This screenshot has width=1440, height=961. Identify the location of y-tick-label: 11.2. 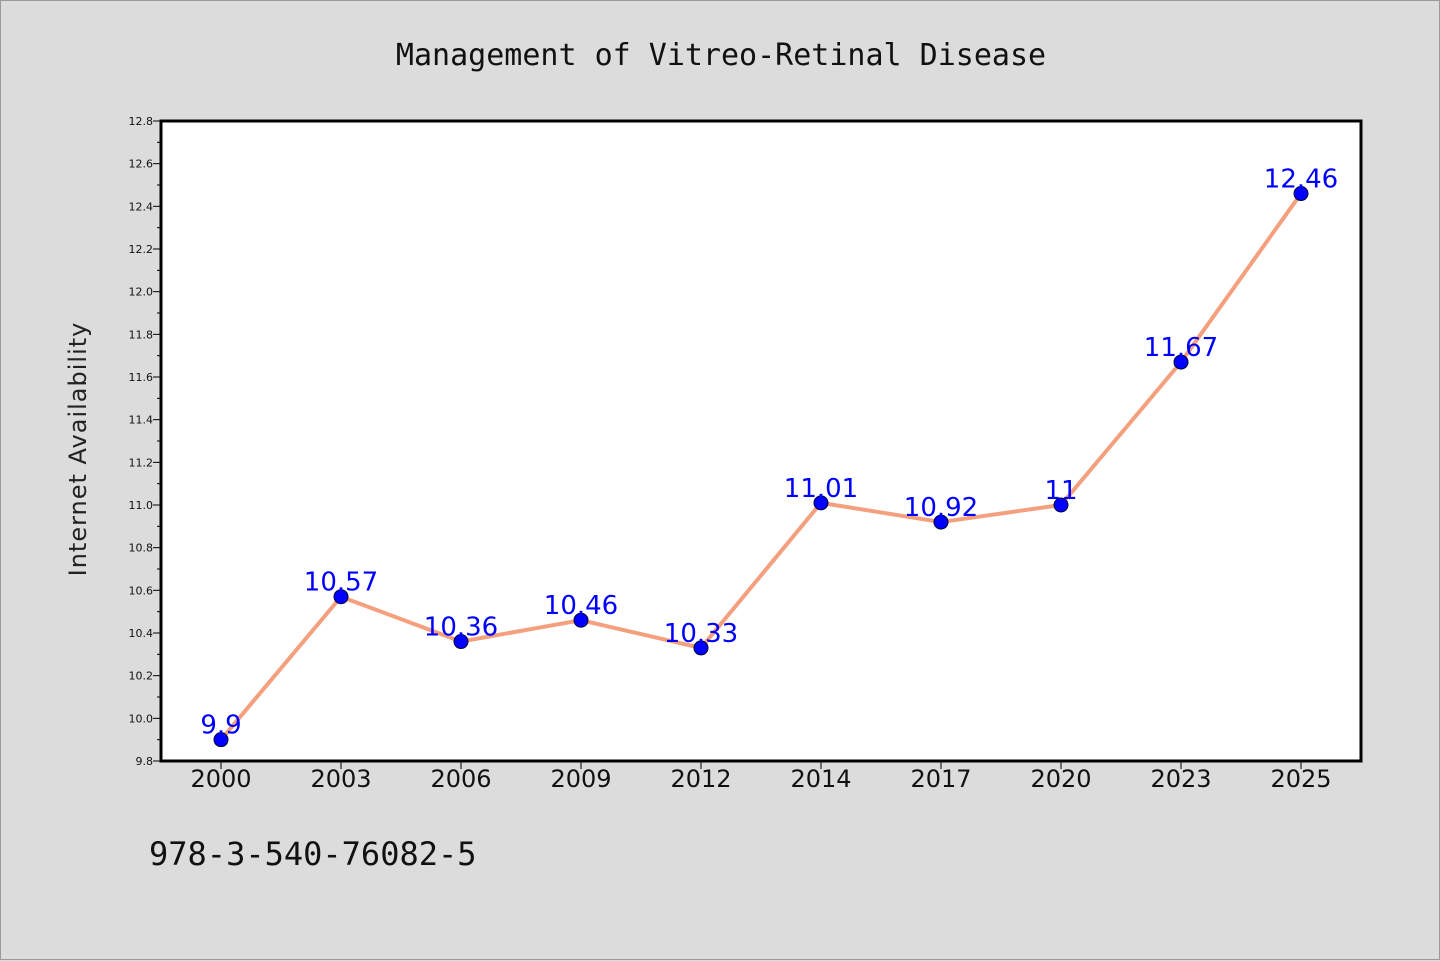
(141, 462).